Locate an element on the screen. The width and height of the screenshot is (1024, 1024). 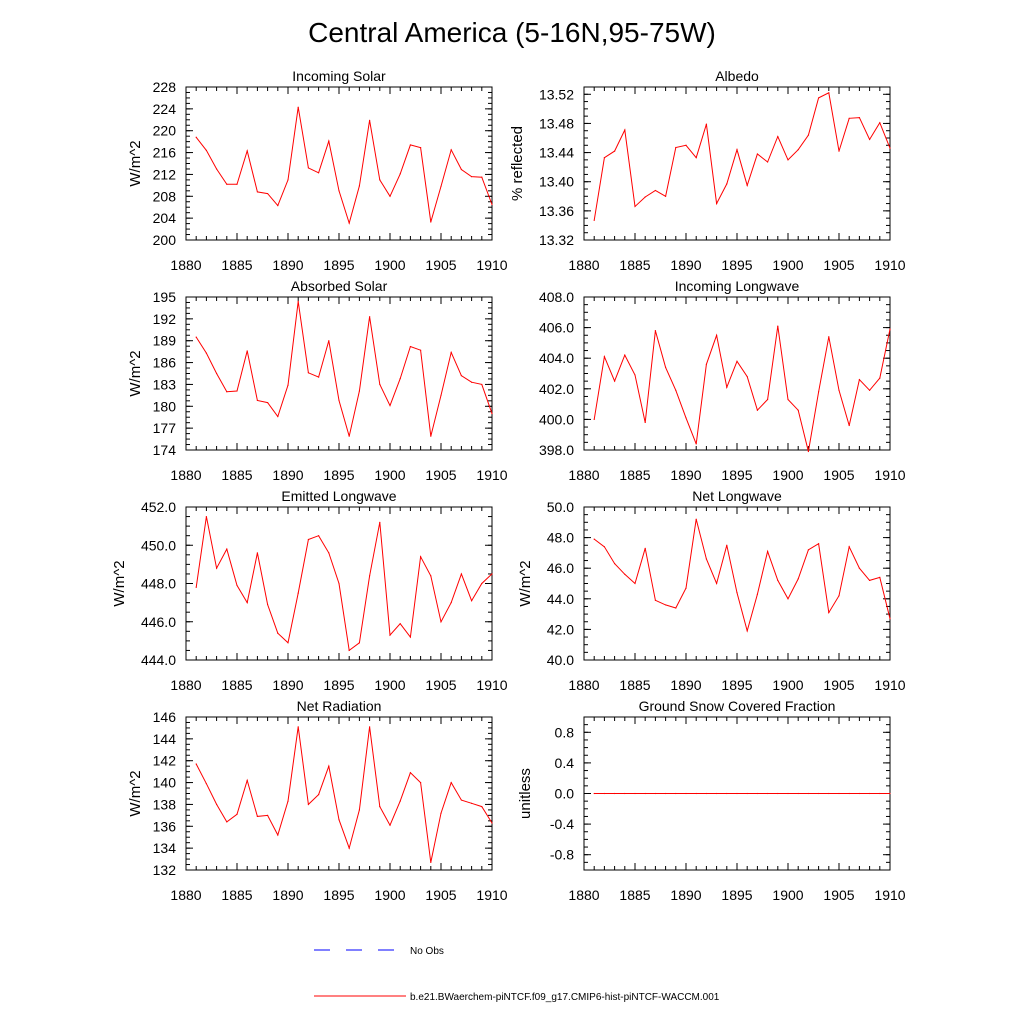
y-tick-label: 408.0 is located at coordinates (556, 297).